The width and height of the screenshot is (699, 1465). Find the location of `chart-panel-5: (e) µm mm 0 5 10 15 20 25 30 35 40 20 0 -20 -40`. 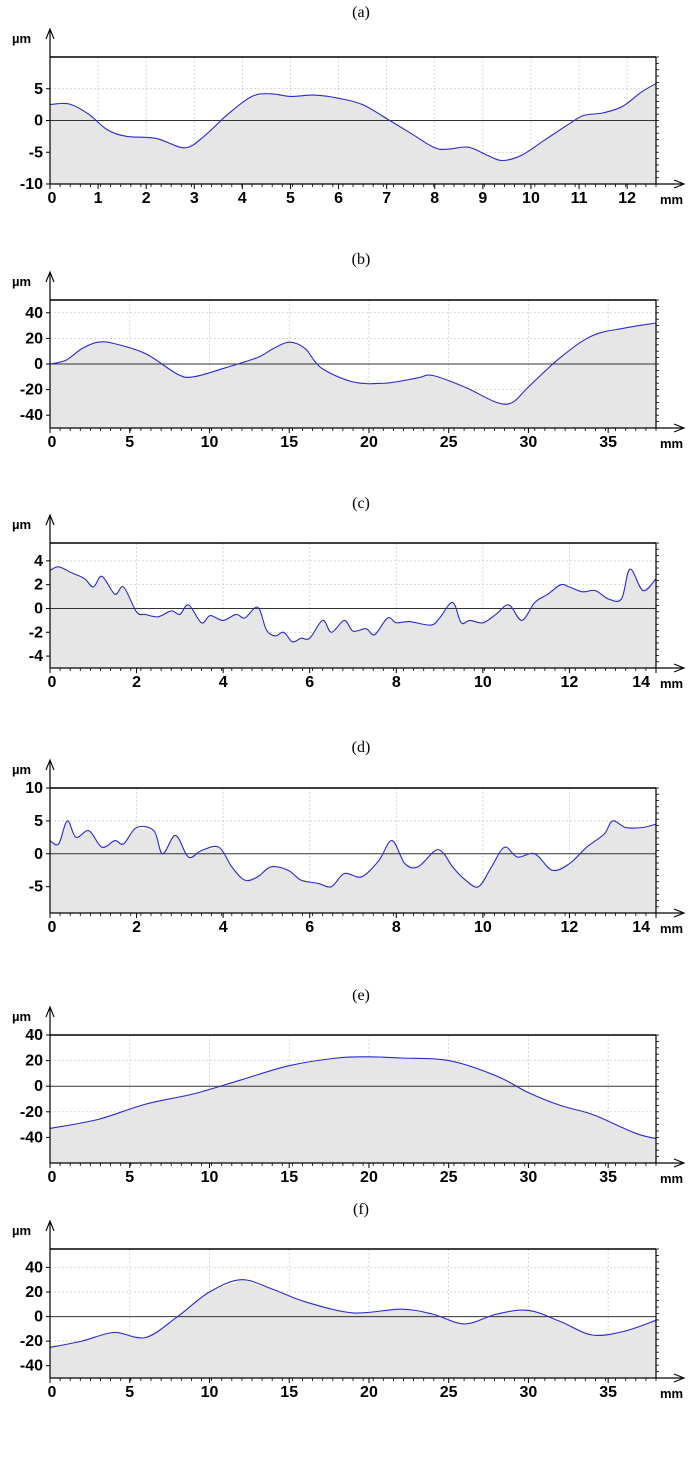

chart-panel-5: (e) µm mm 0 5 10 15 20 25 30 35 40 20 0 -20 -40 is located at coordinates (349, 1086).